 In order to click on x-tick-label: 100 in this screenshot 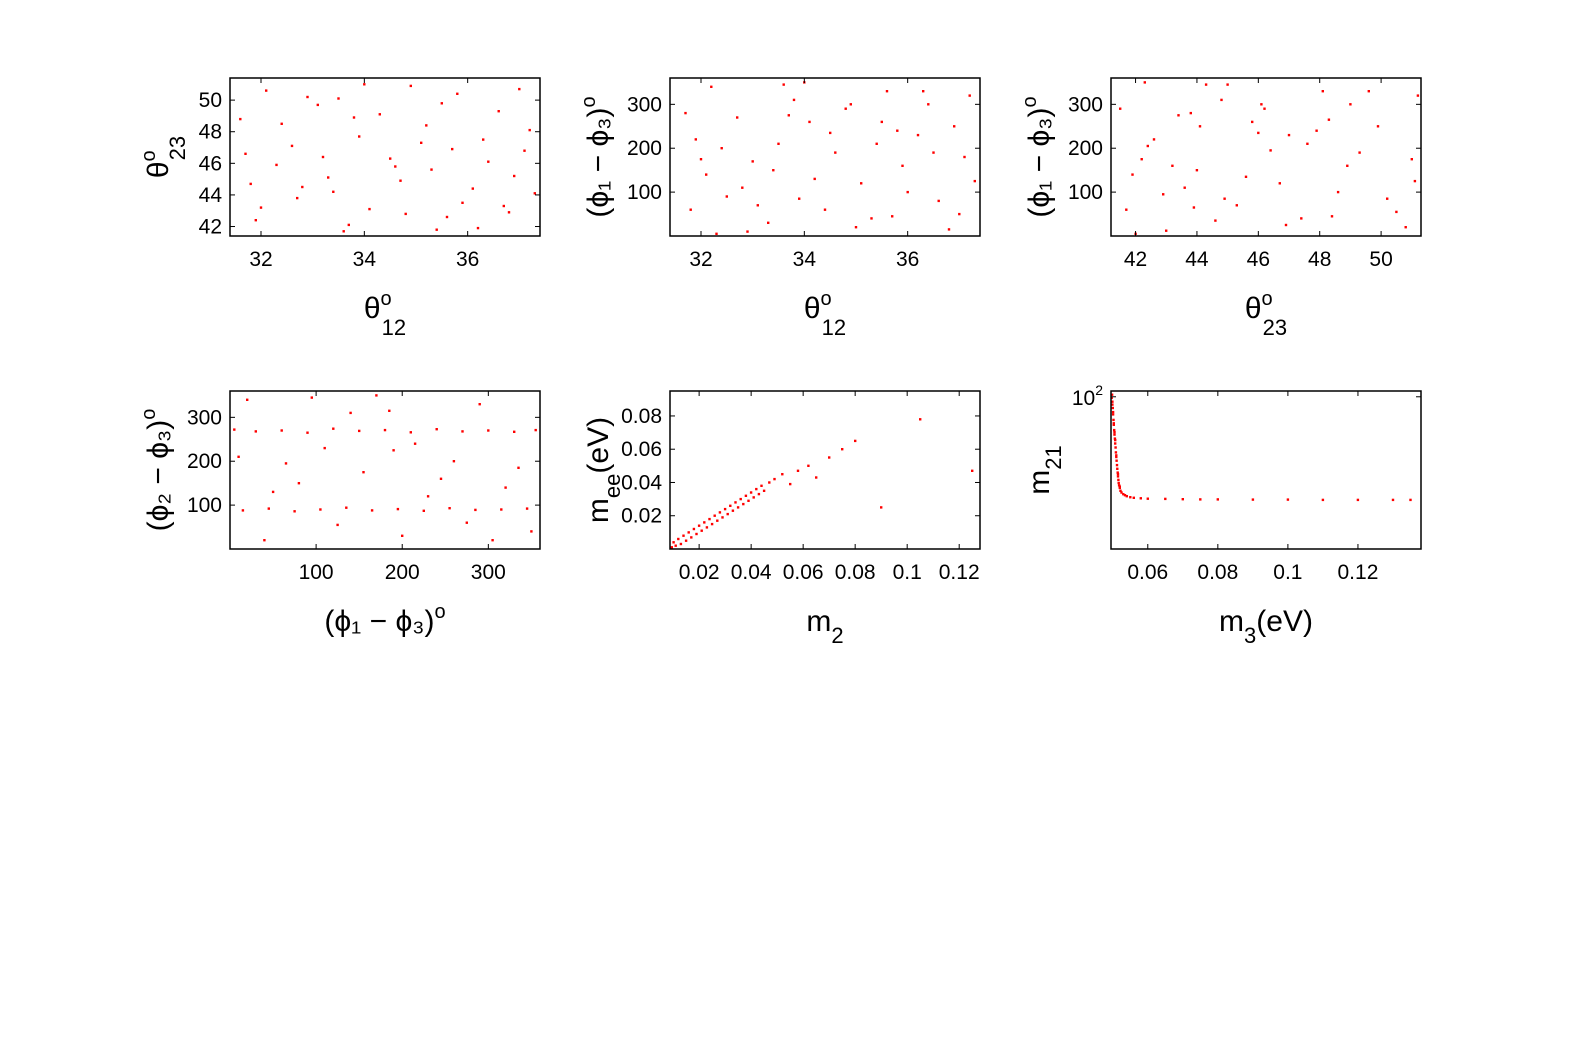, I will do `click(316, 572)`.